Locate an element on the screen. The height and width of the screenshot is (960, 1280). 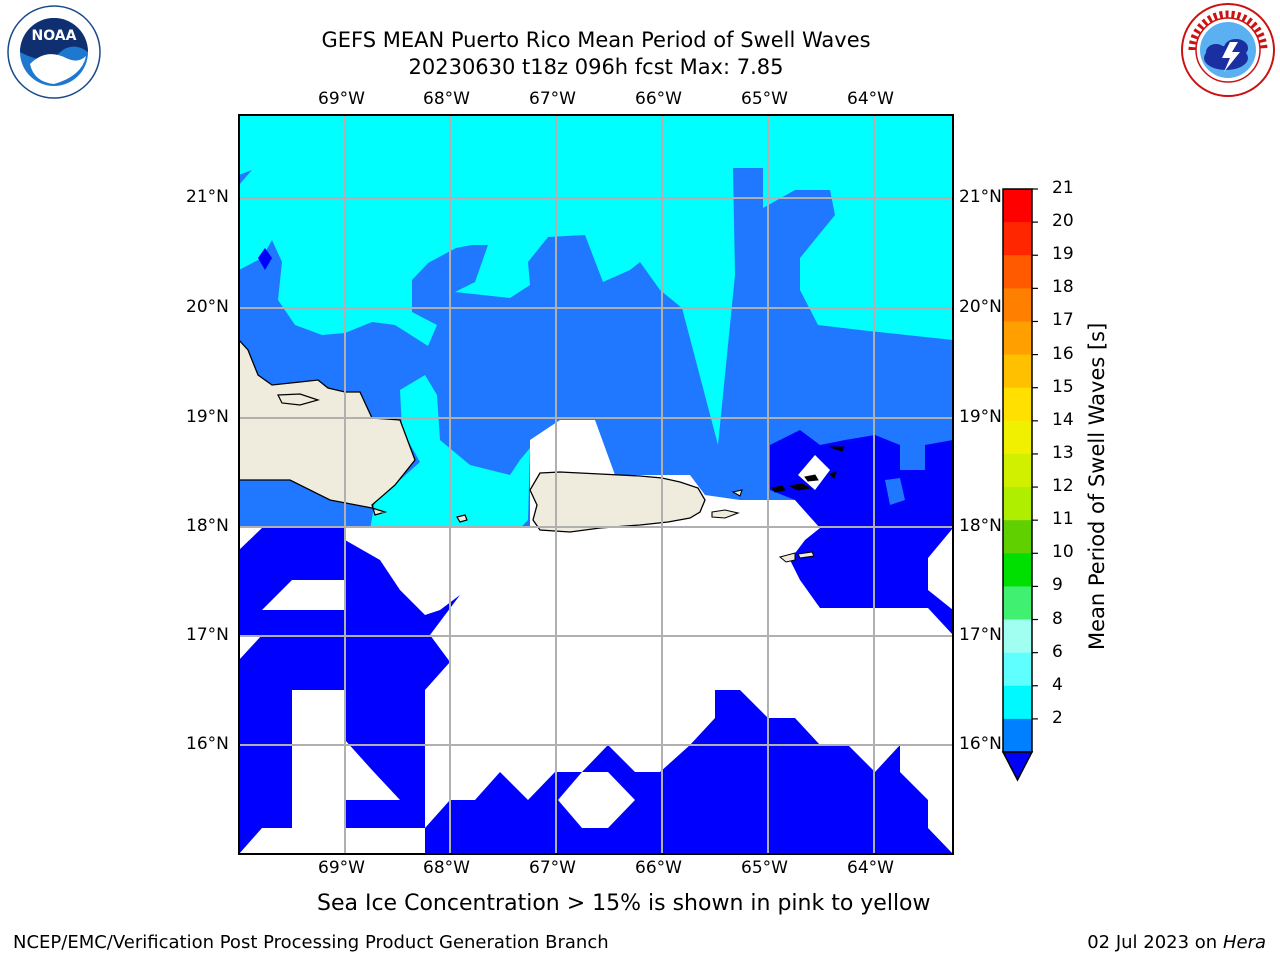
nws-logo is located at coordinates (1228, 50).